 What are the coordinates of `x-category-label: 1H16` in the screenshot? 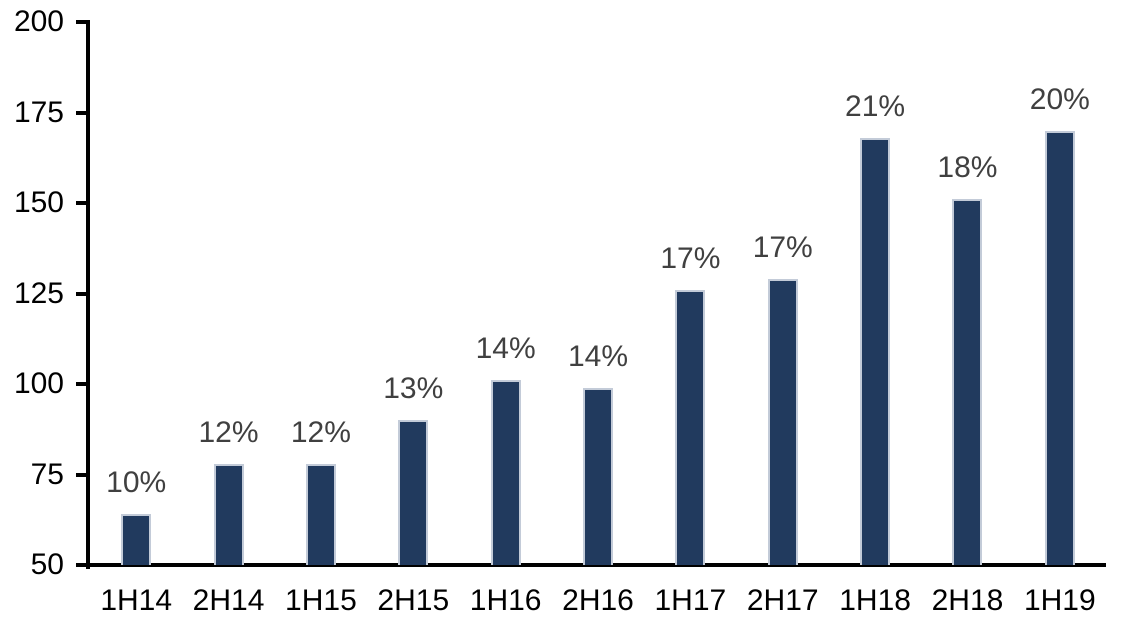 It's located at (505, 600).